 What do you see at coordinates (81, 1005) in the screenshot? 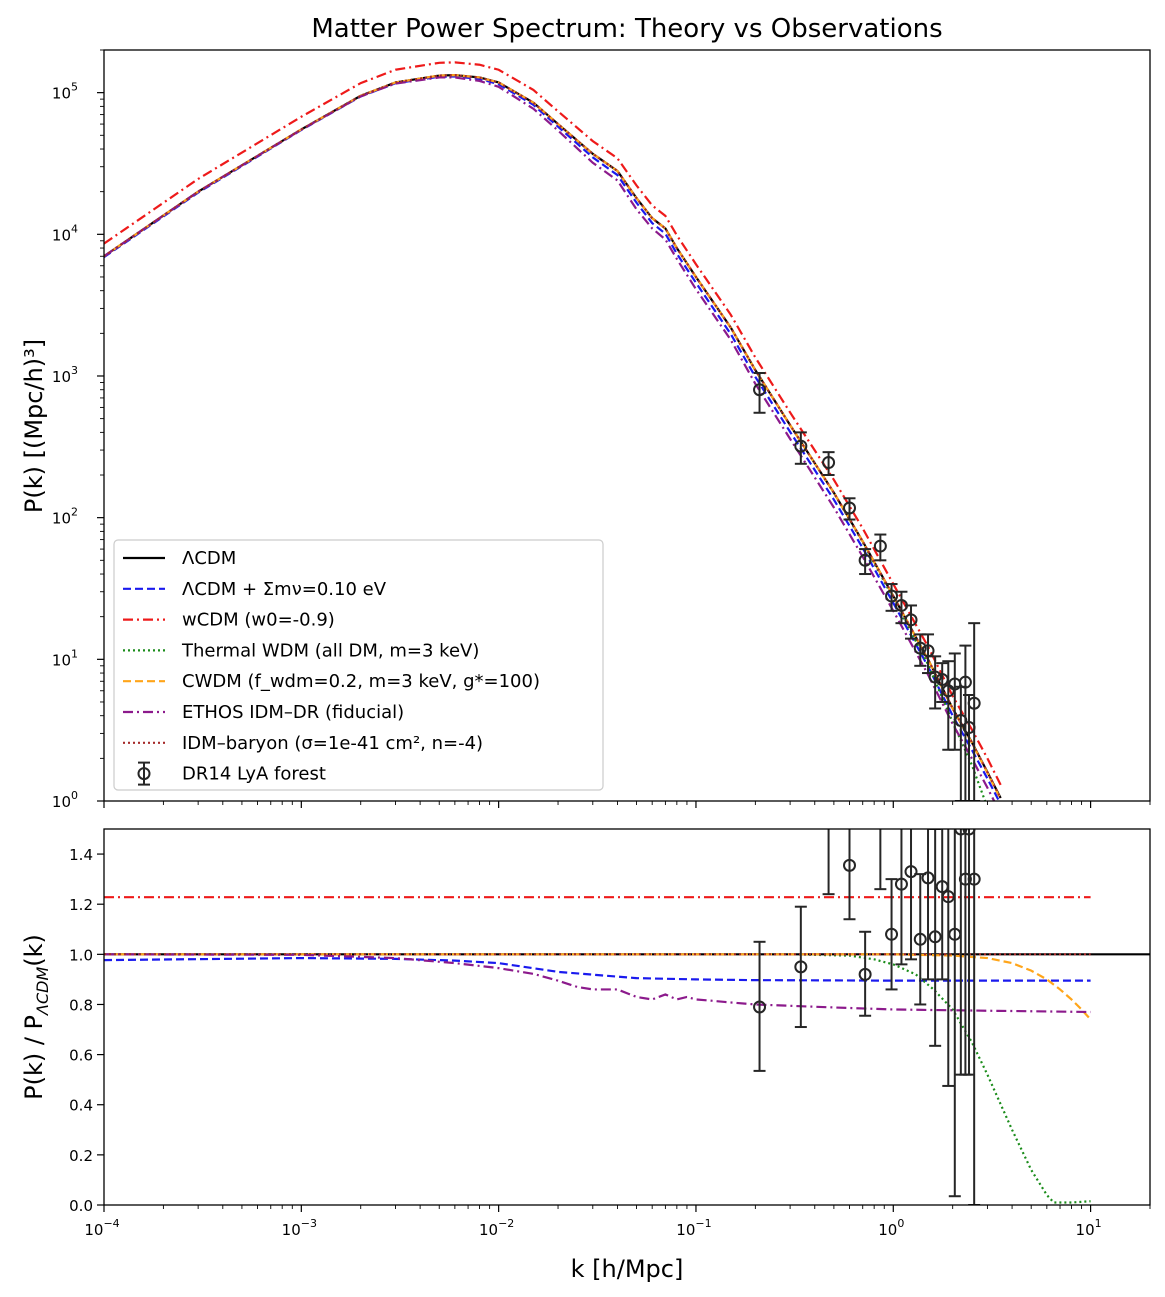
I see `bottom-ytick-label-4: 0.8` at bounding box center [81, 1005].